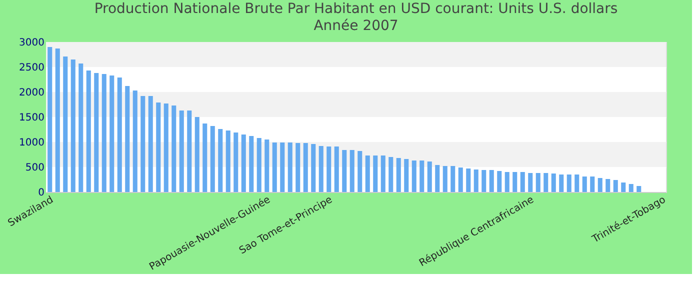 This screenshot has height=300, width=700. I want to click on y-tick-label: 1000, so click(31, 143).